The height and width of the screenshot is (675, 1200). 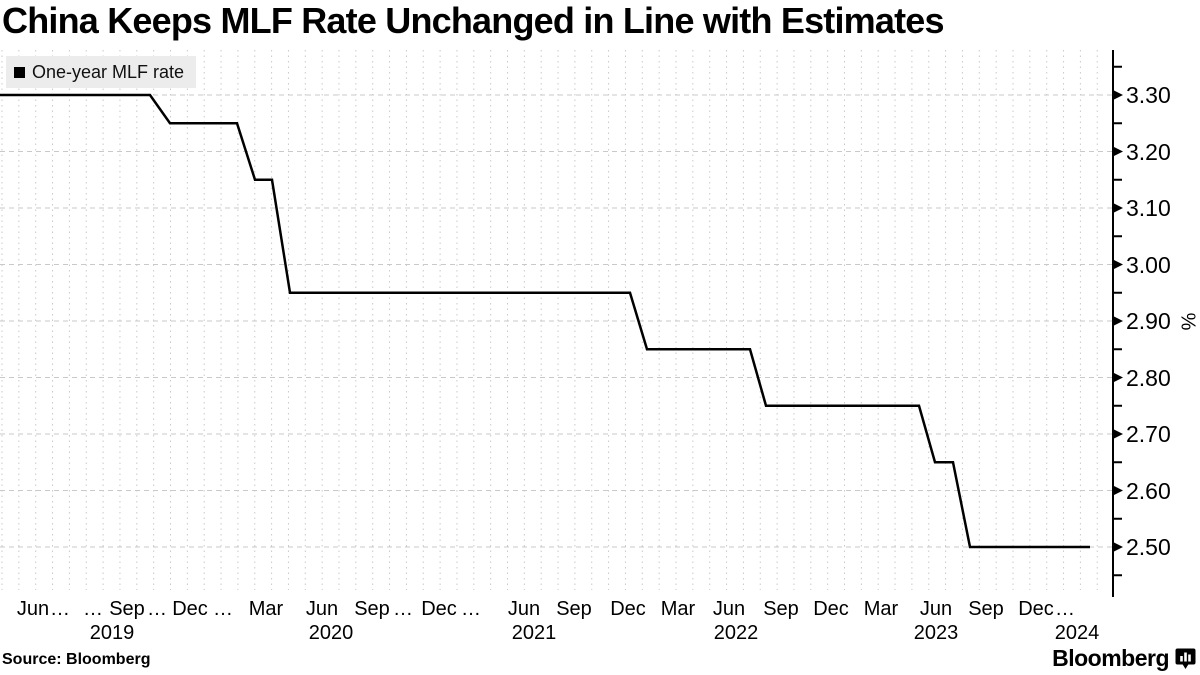 I want to click on x-year-label: 2023, so click(x=936, y=633).